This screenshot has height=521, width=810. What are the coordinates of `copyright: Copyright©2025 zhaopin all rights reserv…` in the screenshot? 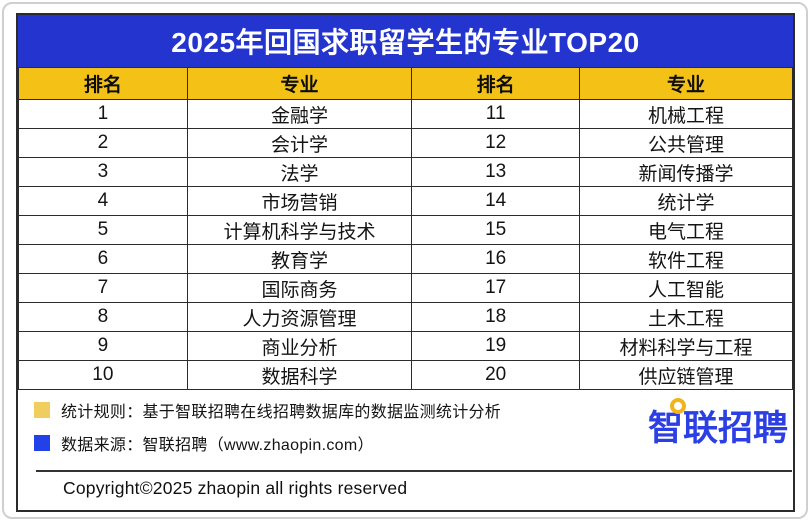 It's located at (235, 488).